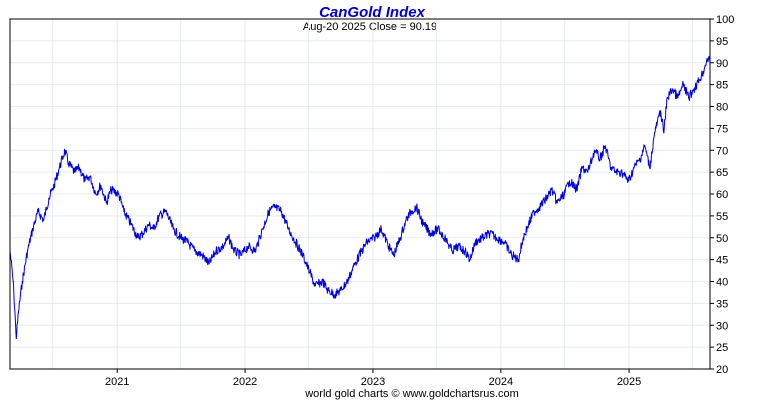  What do you see at coordinates (722, 283) in the screenshot?
I see `y-tick-label: 40` at bounding box center [722, 283].